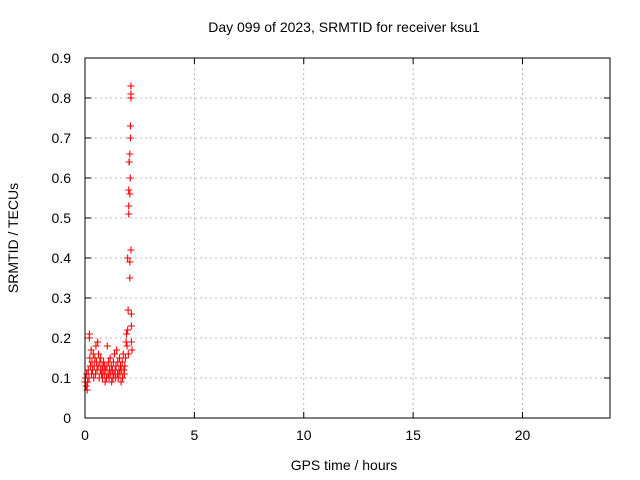 The width and height of the screenshot is (640, 480). What do you see at coordinates (62, 258) in the screenshot?
I see `y-tick-label: 0.4` at bounding box center [62, 258].